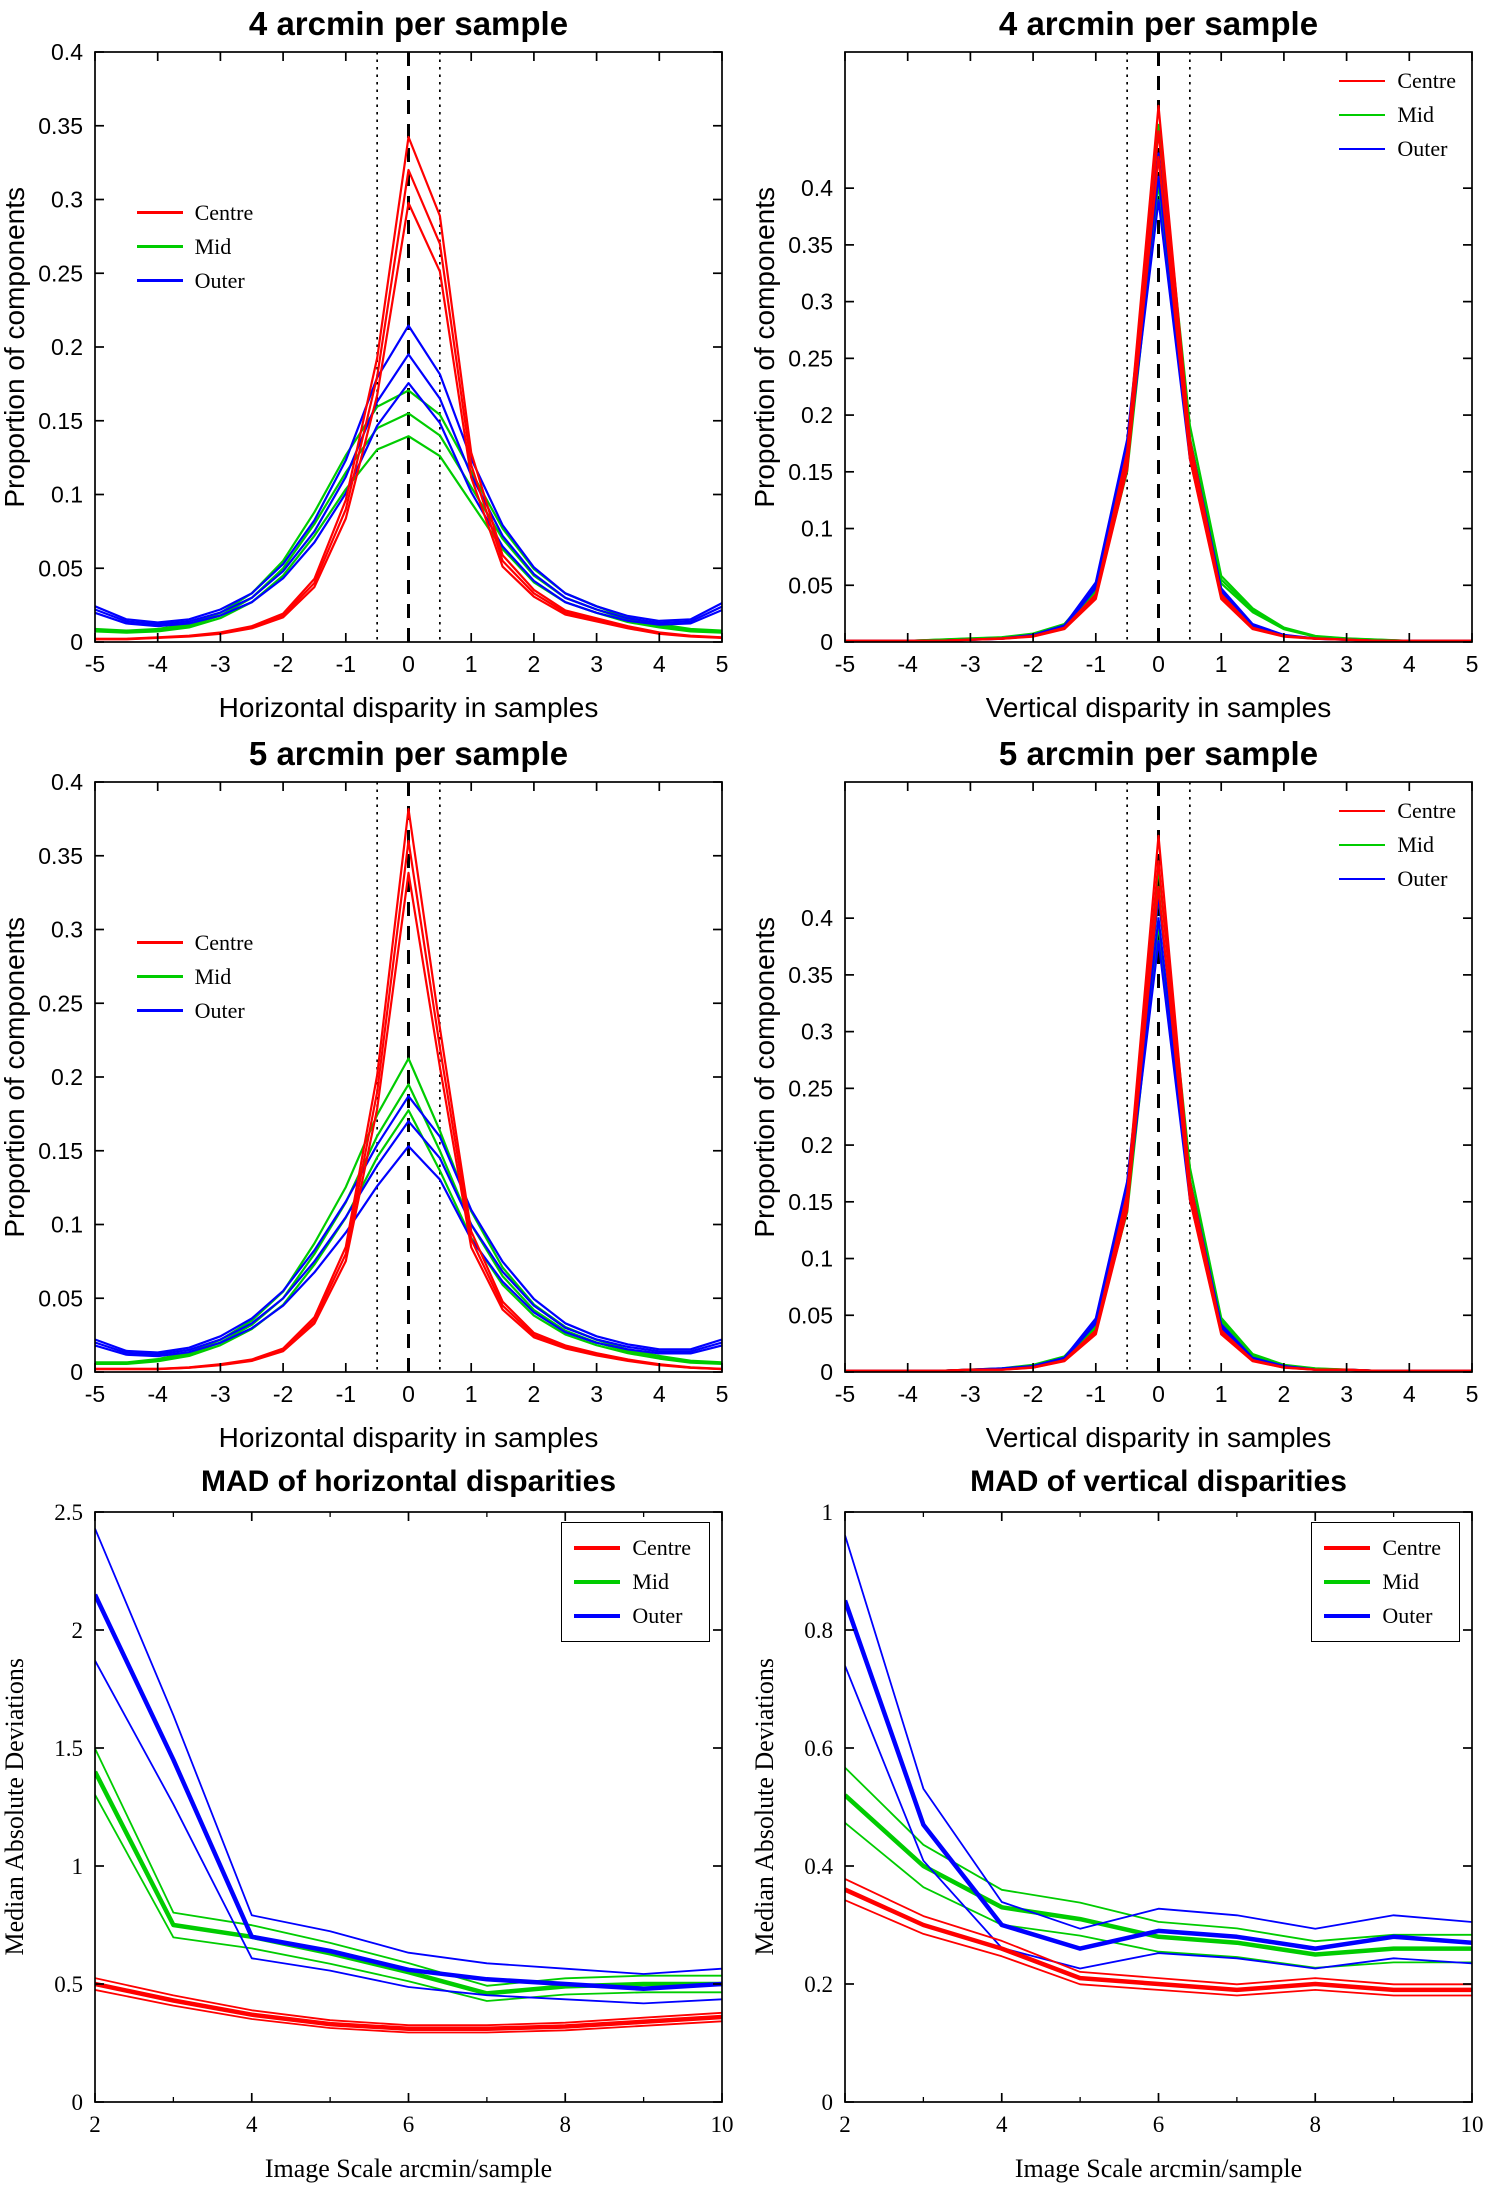 The width and height of the screenshot is (1500, 2192). I want to click on x-axis-label: Vertical disparity in samples, so click(1158, 707).